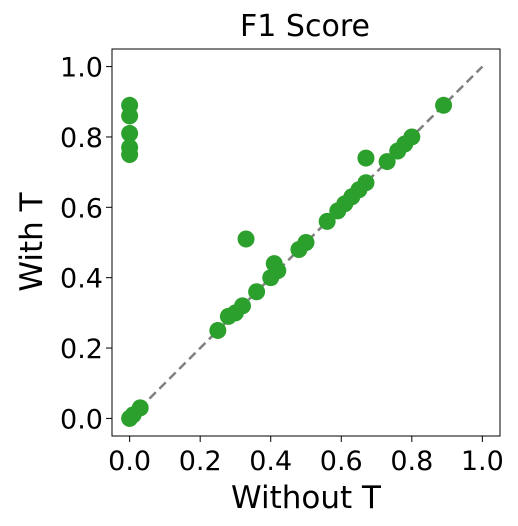  I want to click on x-tick-label-0: 0.0, so click(129, 461).